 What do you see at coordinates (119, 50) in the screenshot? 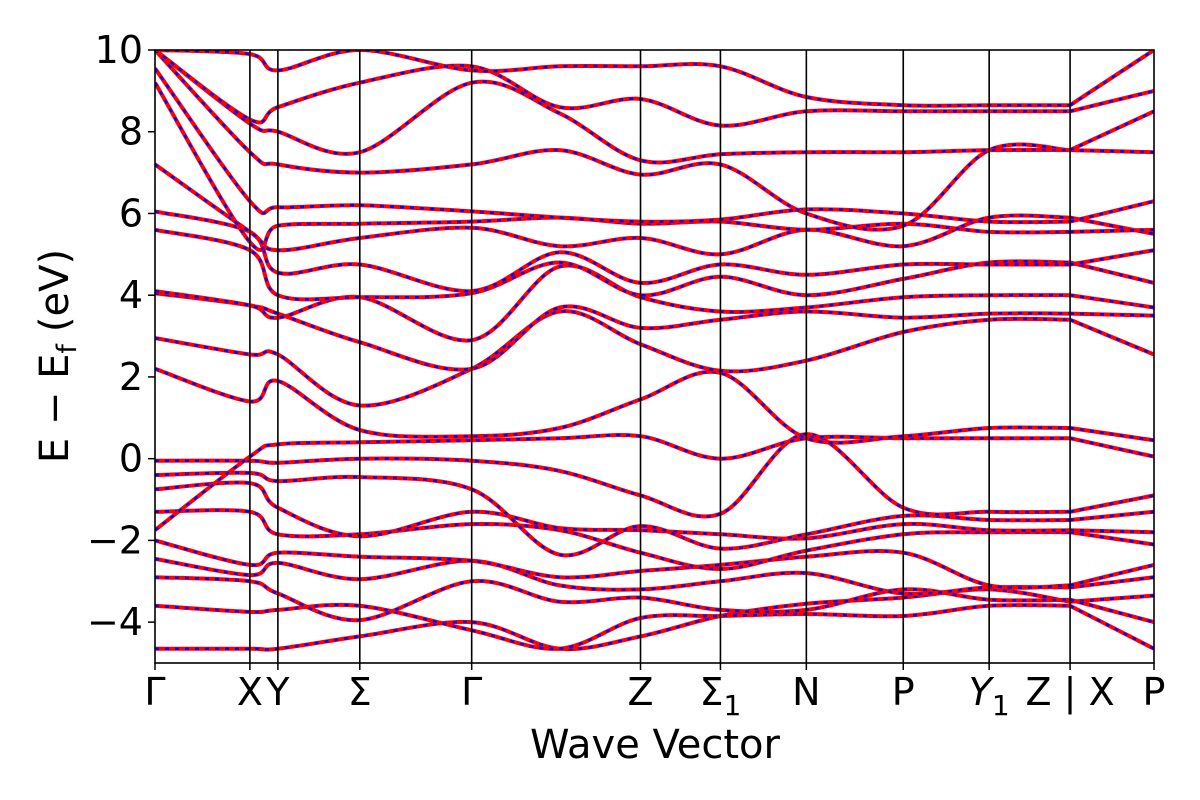
I see `y-tick-label: 10` at bounding box center [119, 50].